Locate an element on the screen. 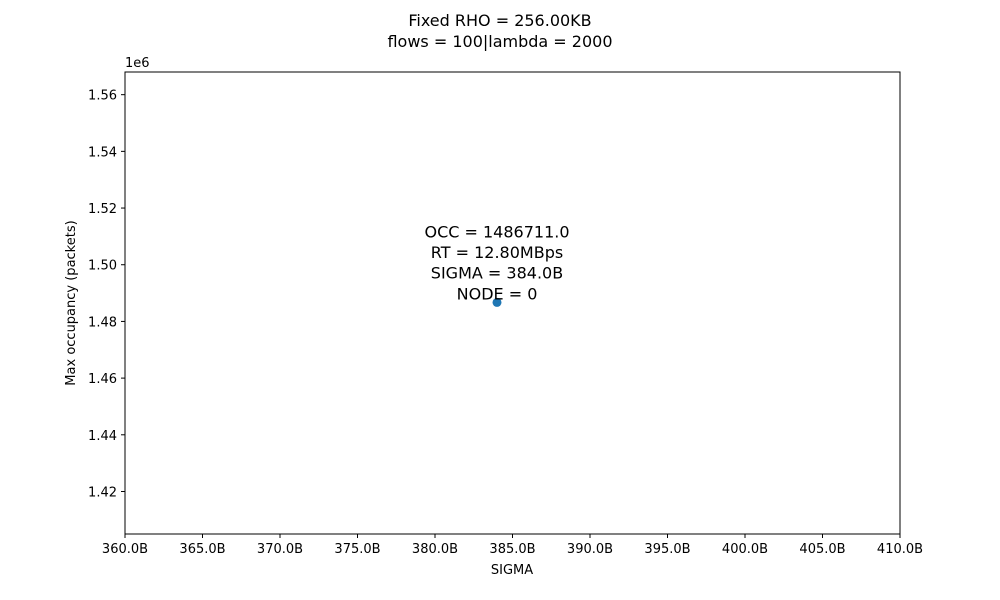 The image size is (1000, 600). x-axis-label: SIGMA is located at coordinates (512, 570).